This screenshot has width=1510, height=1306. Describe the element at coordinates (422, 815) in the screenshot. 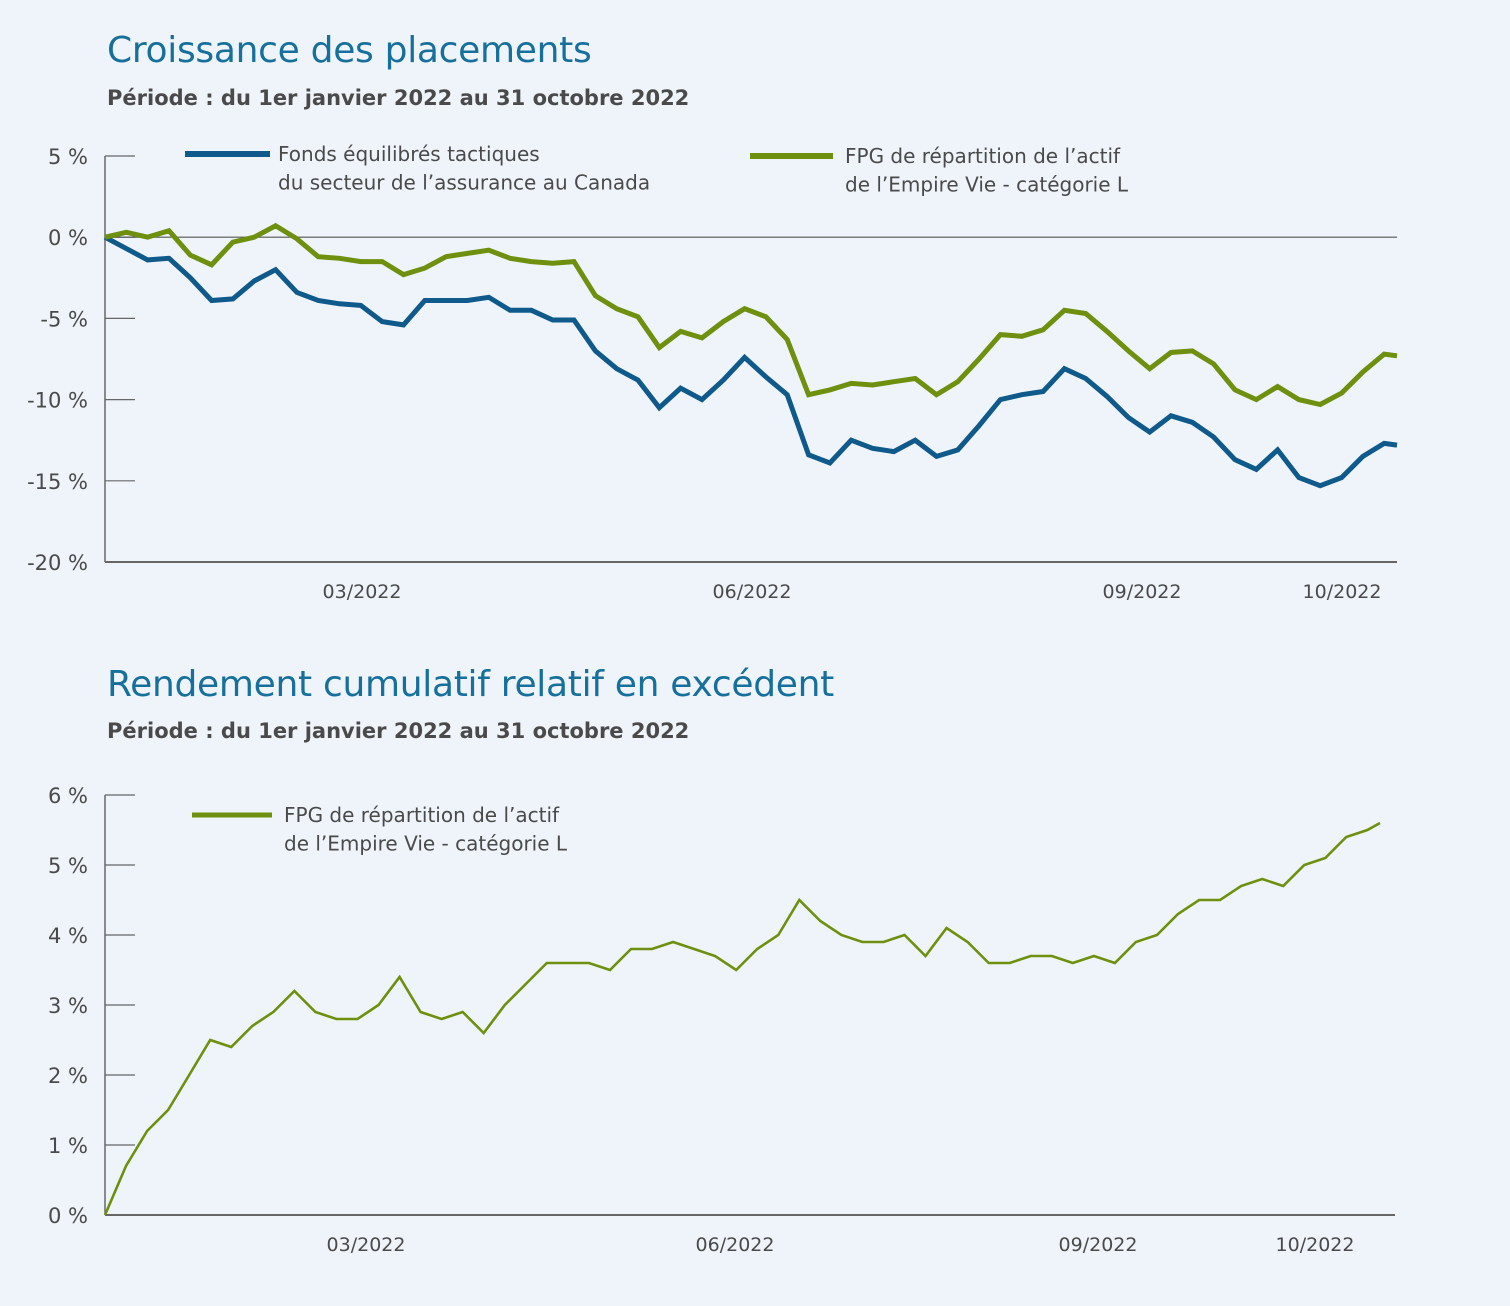

I see `legend-label-1: FPG de répartition de l’actif` at that location.